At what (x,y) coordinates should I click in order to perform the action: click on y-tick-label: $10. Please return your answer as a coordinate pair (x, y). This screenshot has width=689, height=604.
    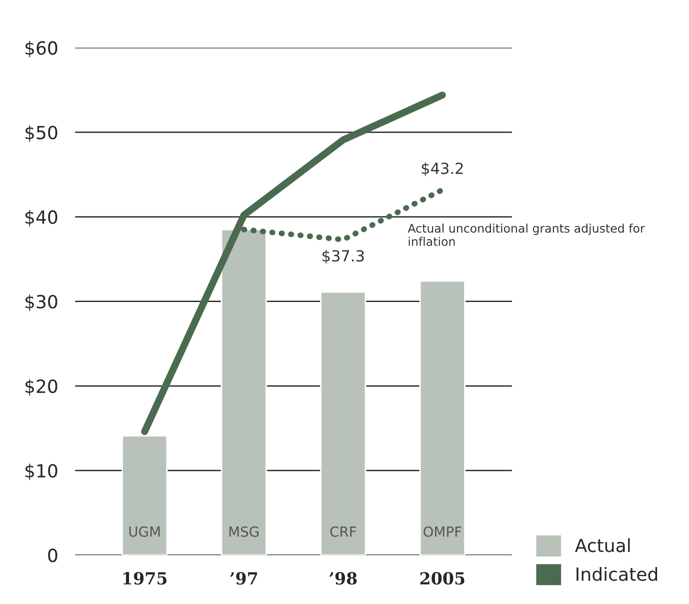
    Looking at the image, I should click on (41, 472).